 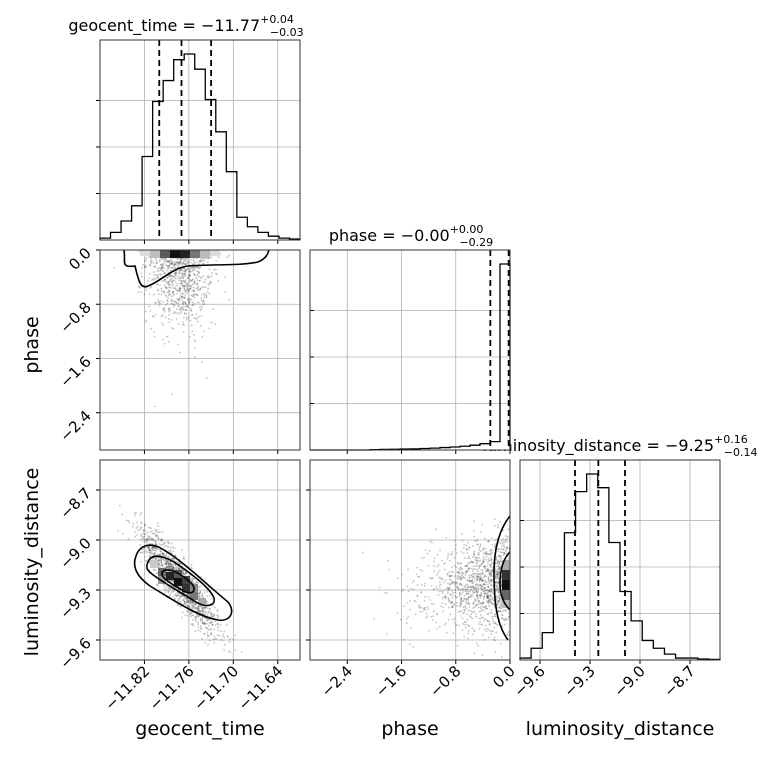 I want to click on panel-content, so click(x=180, y=579).